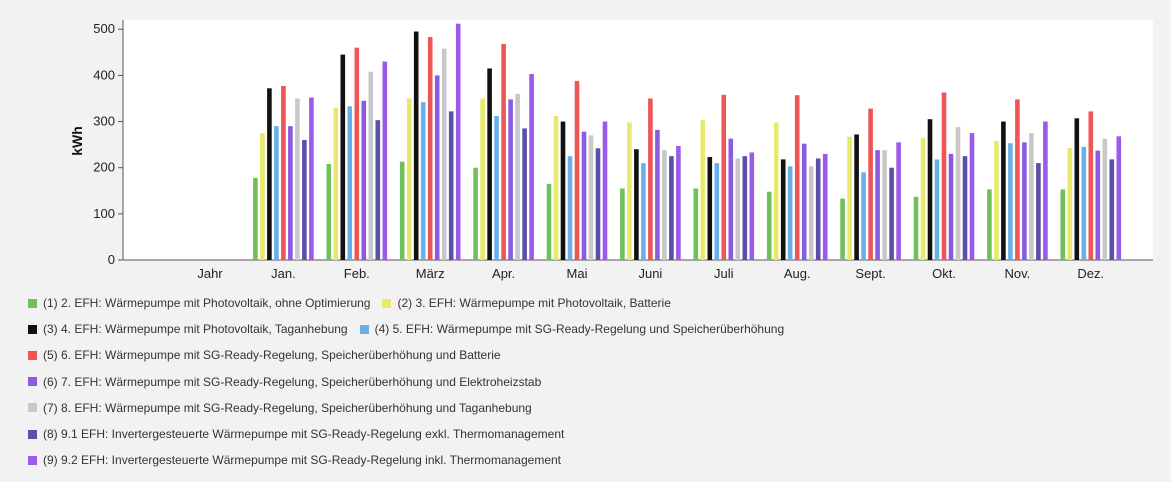  I want to click on y-tick-label: 100, so click(104, 213).